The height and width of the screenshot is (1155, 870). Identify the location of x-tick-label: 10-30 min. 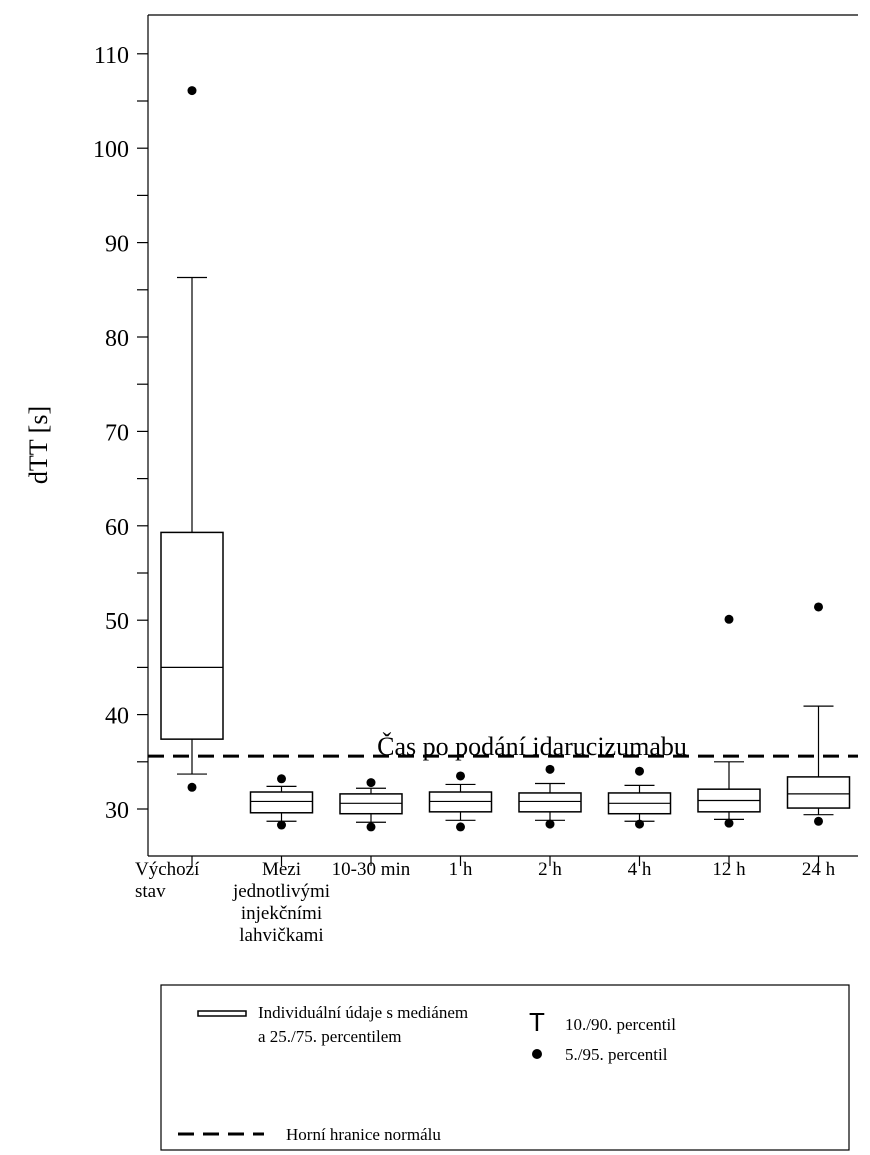
(371, 869).